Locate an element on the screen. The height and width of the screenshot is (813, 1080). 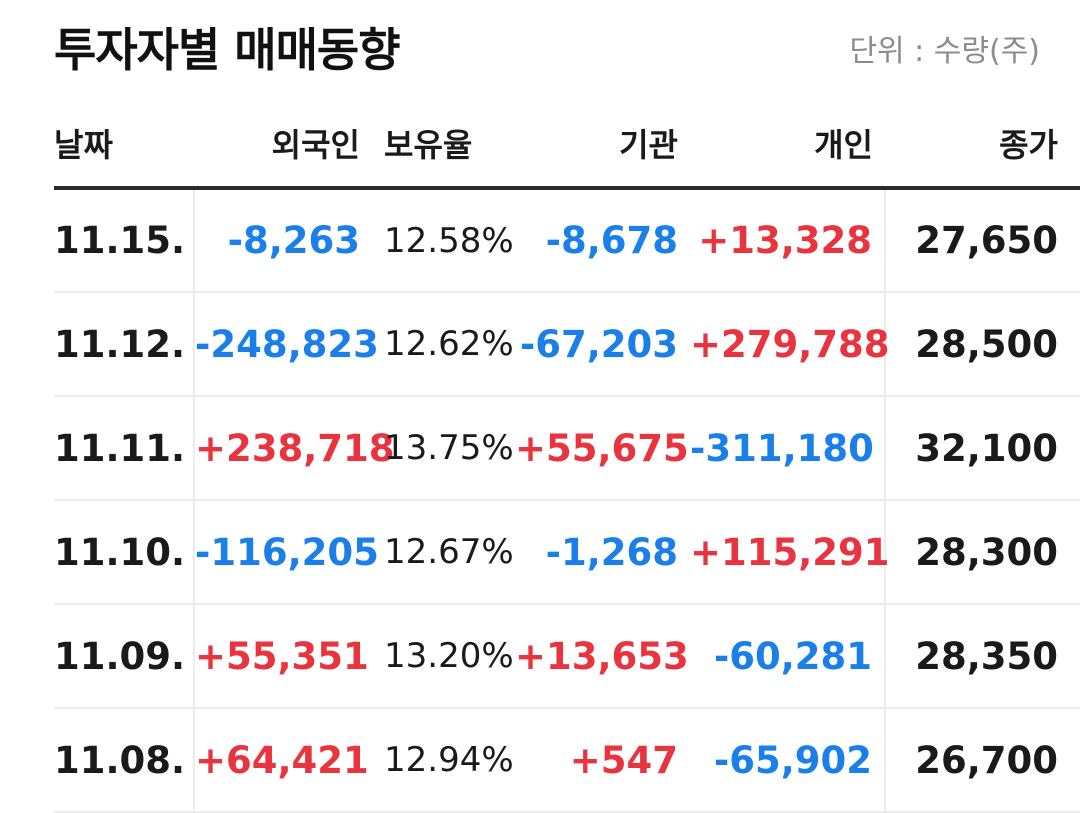
table-header-row: 날짜 외국인 보유율 기관 개인 종가 is located at coordinates (567, 145).